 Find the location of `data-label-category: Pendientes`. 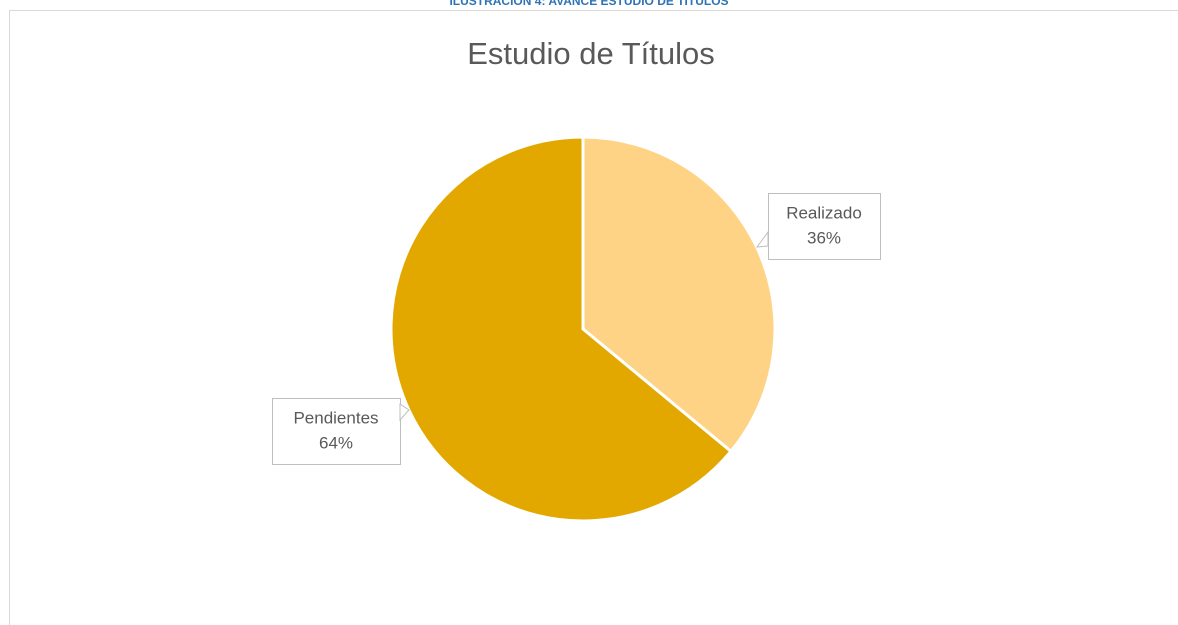

data-label-category: Pendientes is located at coordinates (335, 417).